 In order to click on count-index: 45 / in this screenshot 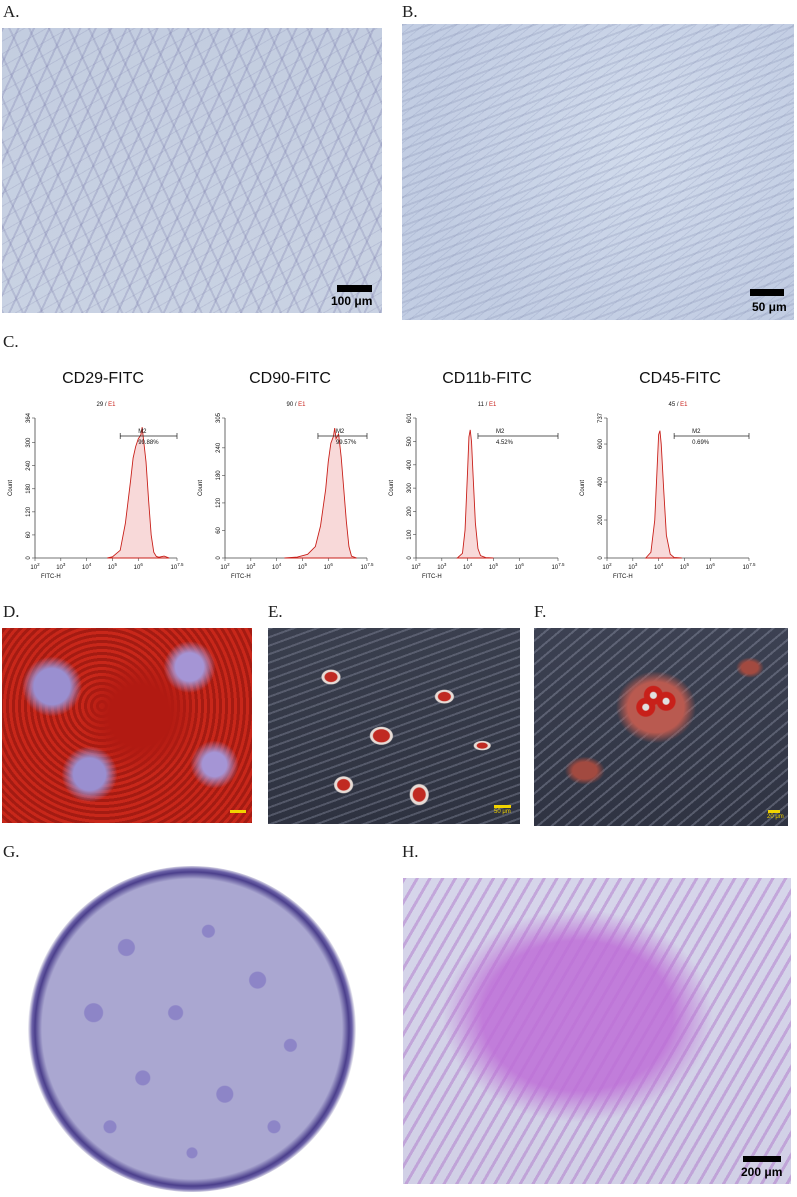, I will do `click(674, 405)`.